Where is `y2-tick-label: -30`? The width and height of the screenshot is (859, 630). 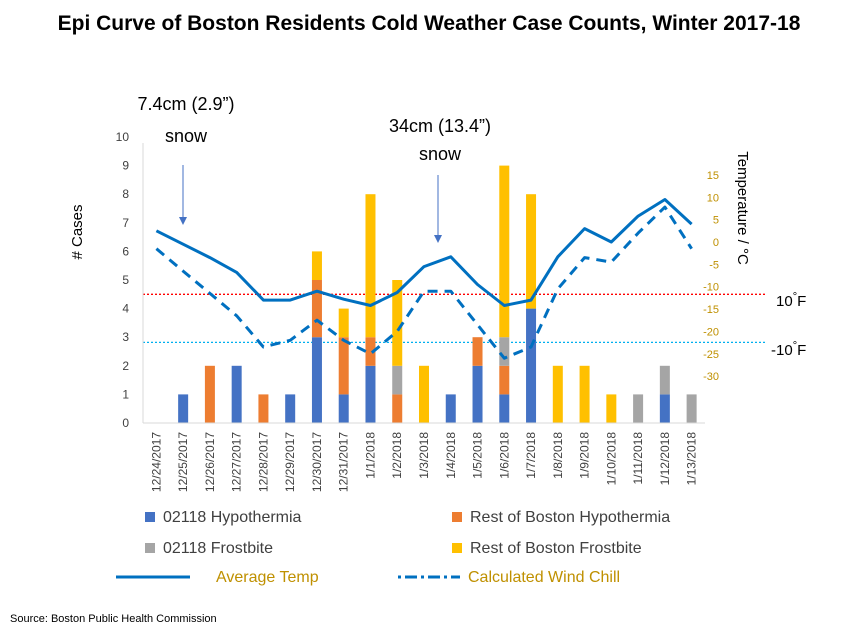
y2-tick-label: -30 is located at coordinates (711, 377).